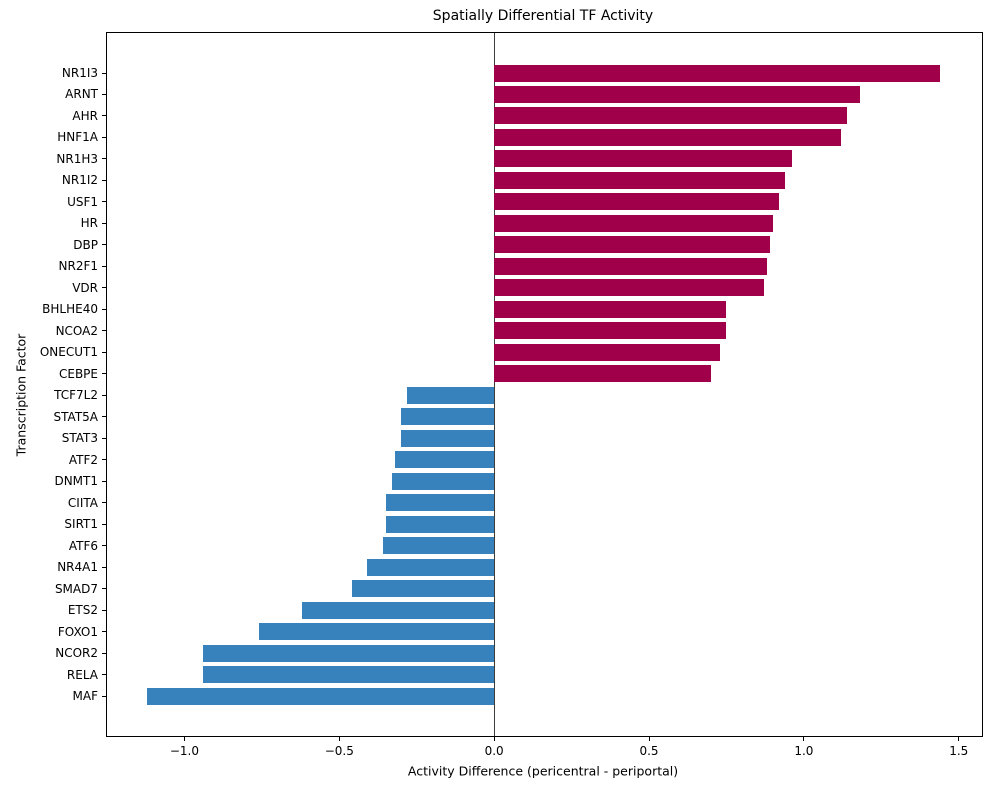 The width and height of the screenshot is (989, 790). I want to click on bar-arnt, so click(677, 94).